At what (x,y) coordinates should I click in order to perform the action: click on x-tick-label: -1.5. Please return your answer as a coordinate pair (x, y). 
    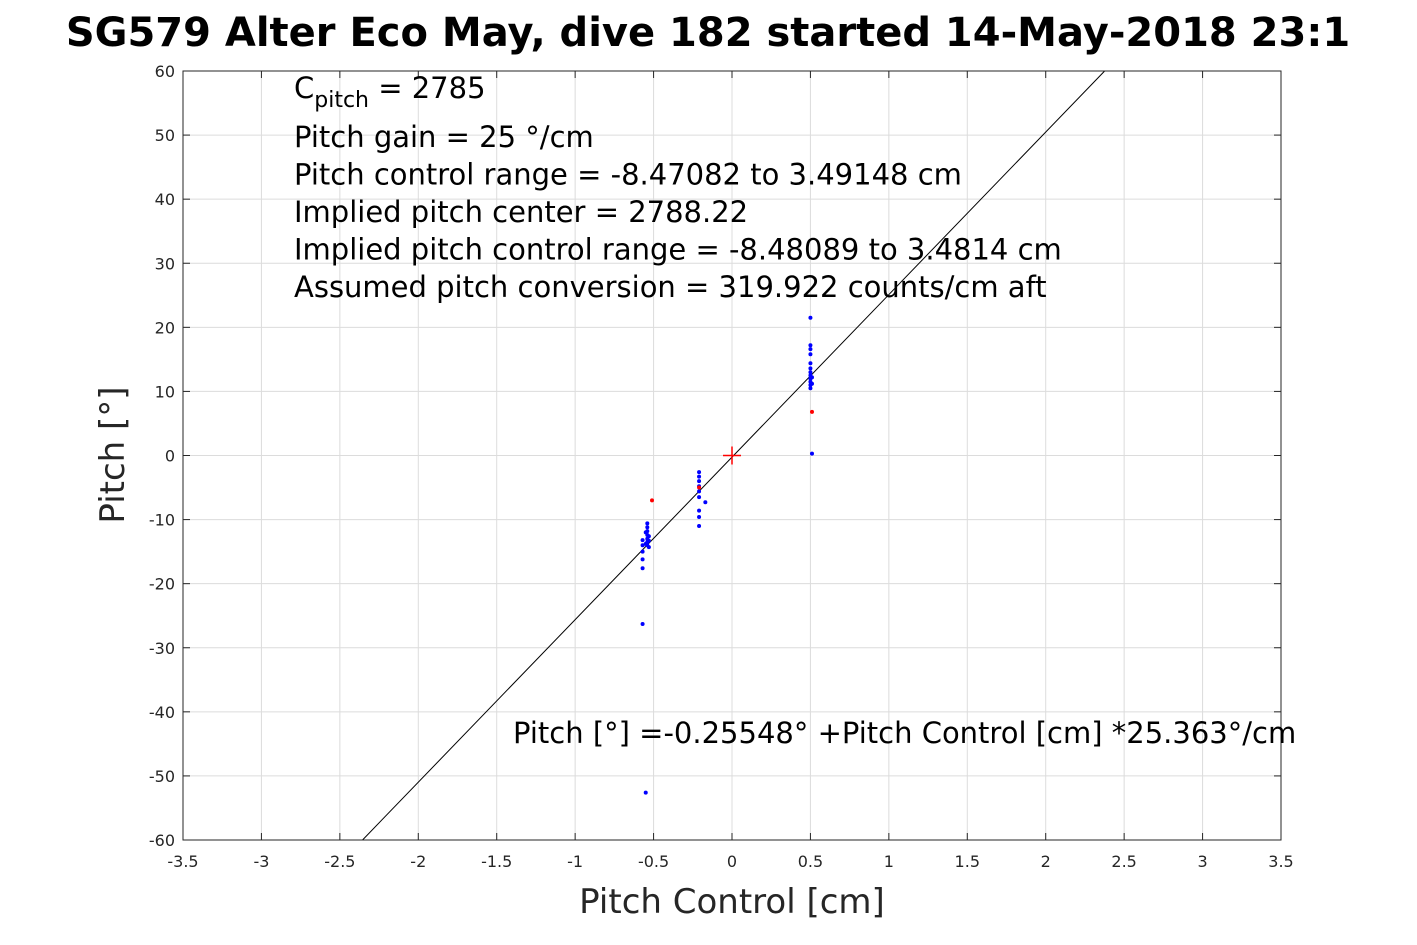
    Looking at the image, I should click on (496, 861).